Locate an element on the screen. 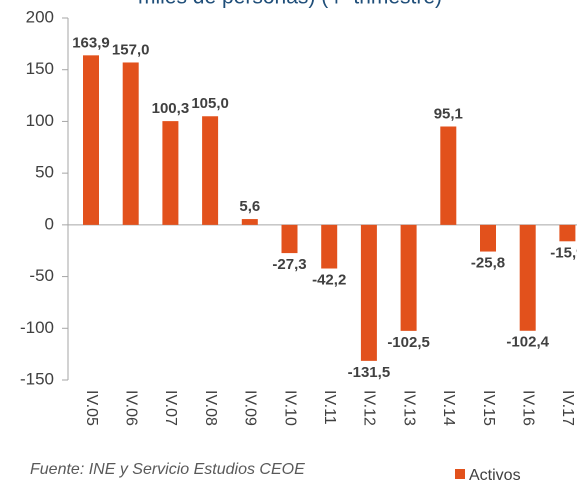  value-label: 163,9 is located at coordinates (91, 42).